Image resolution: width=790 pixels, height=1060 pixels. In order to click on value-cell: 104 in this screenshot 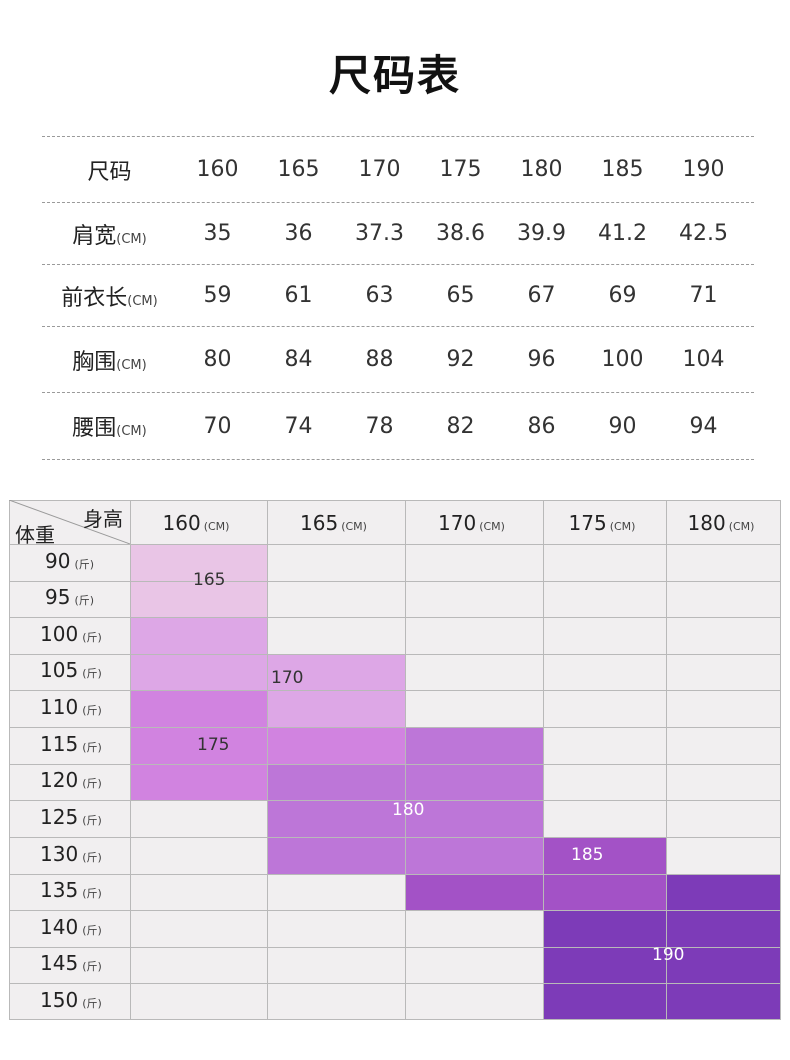, I will do `click(703, 359)`.